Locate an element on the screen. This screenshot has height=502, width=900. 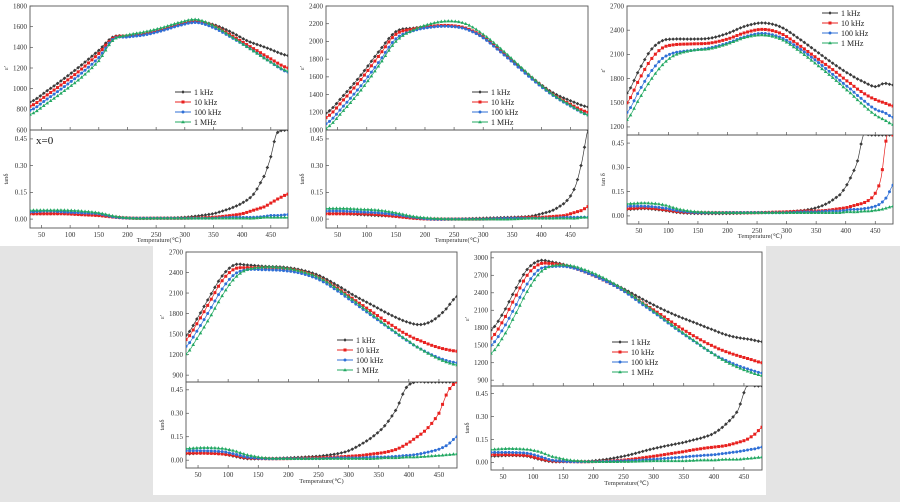
x-tick-label: 450 is located at coordinates (271, 235).